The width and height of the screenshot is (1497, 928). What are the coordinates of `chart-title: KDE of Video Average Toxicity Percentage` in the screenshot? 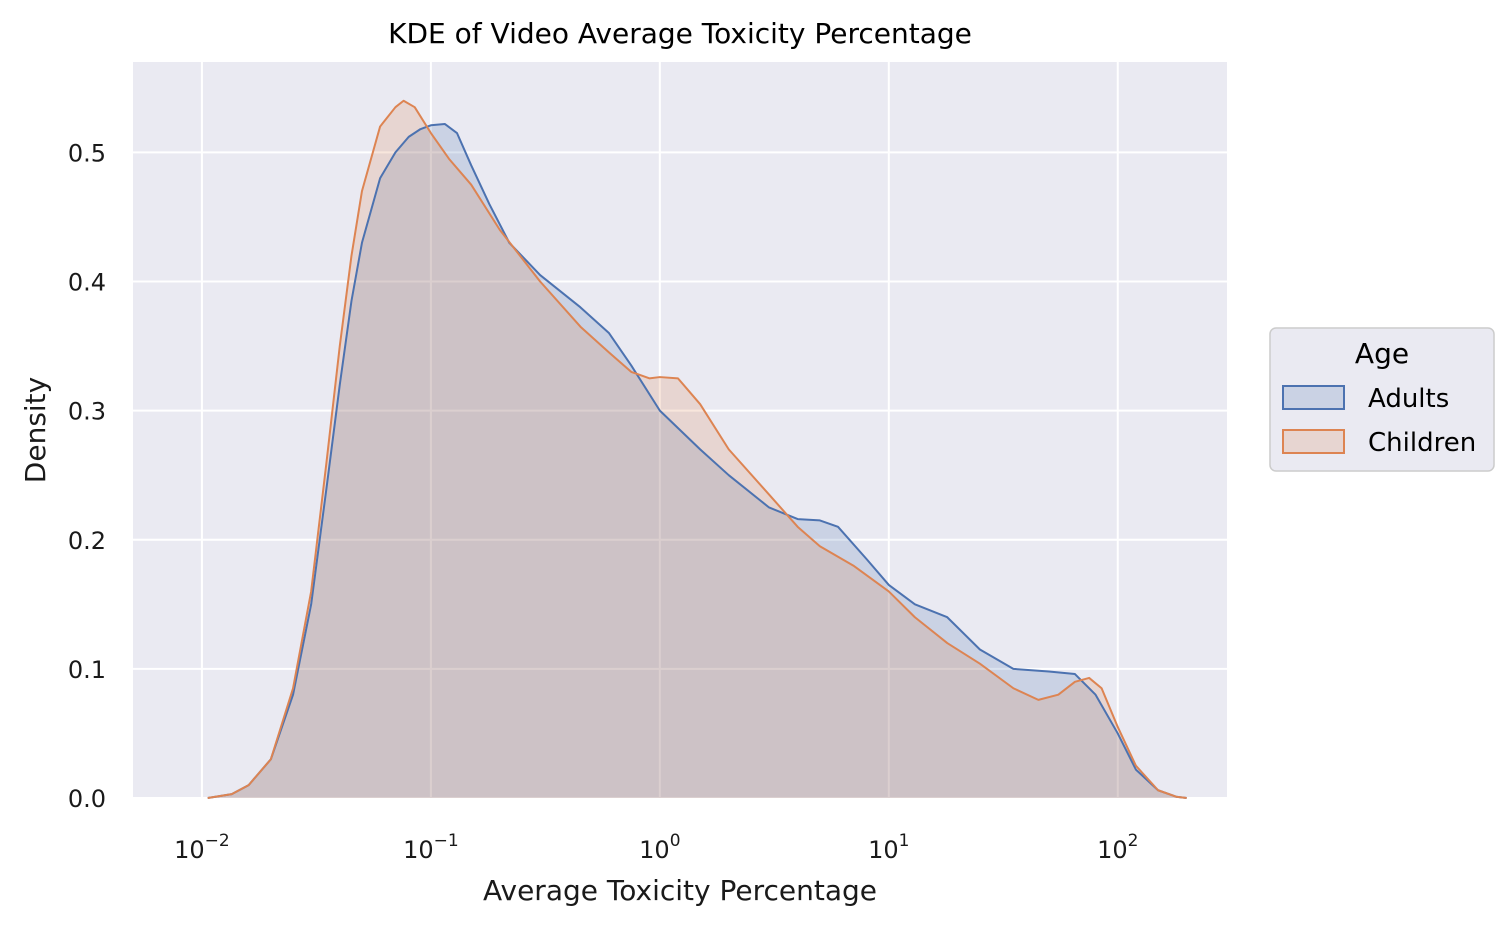 It's located at (680, 33).